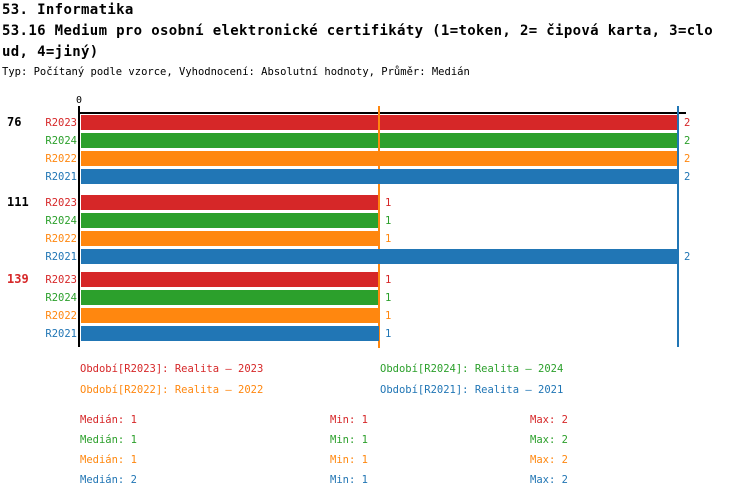 Image resolution: width=750 pixels, height=498 pixels. Describe the element at coordinates (472, 369) in the screenshot. I see `legend-item-r2024: Období[R2024]: Realita – 2024` at that location.